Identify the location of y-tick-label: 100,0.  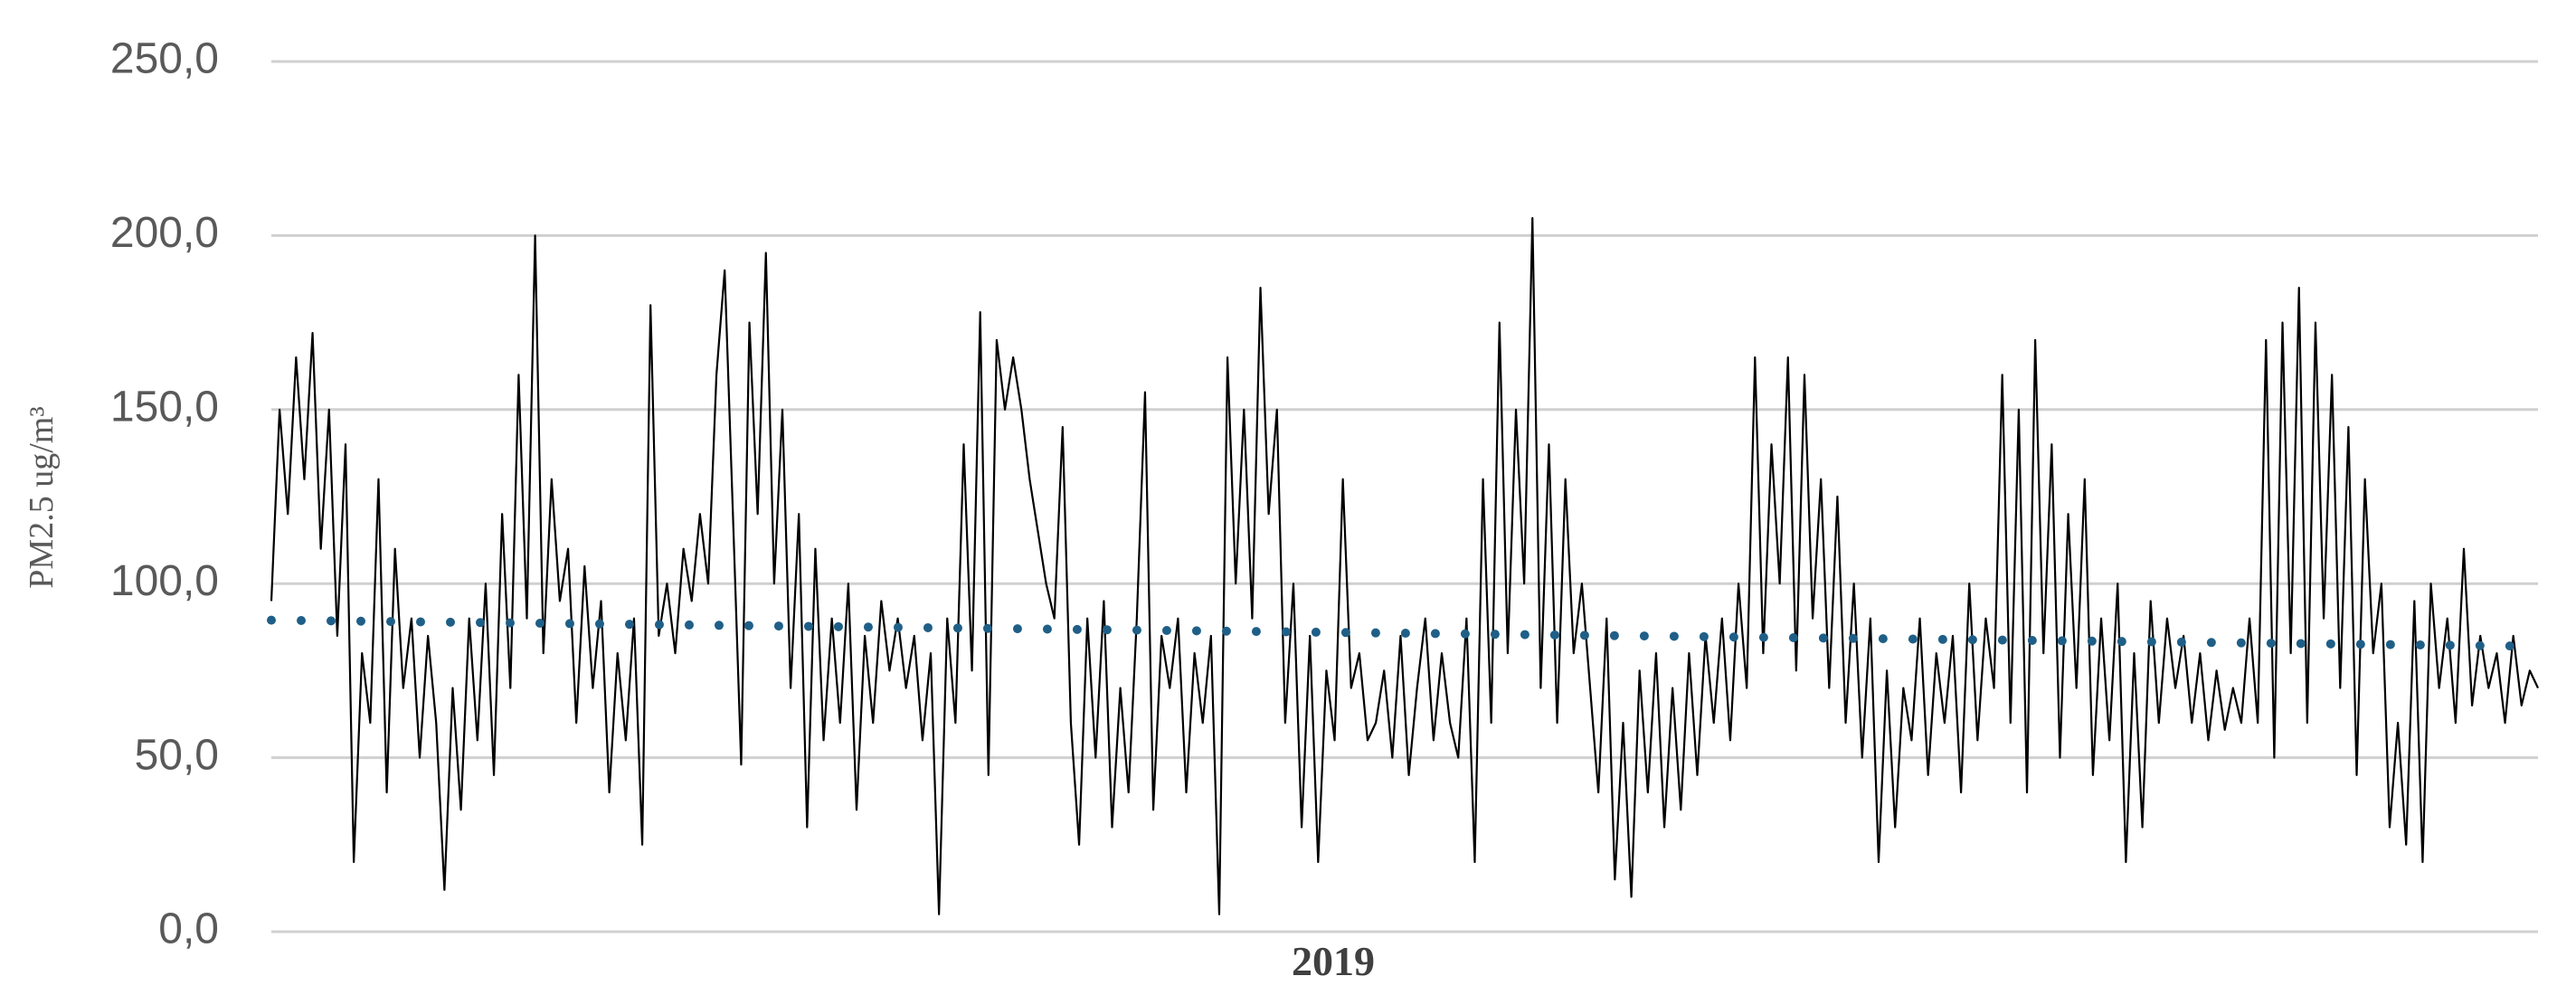
(164, 581).